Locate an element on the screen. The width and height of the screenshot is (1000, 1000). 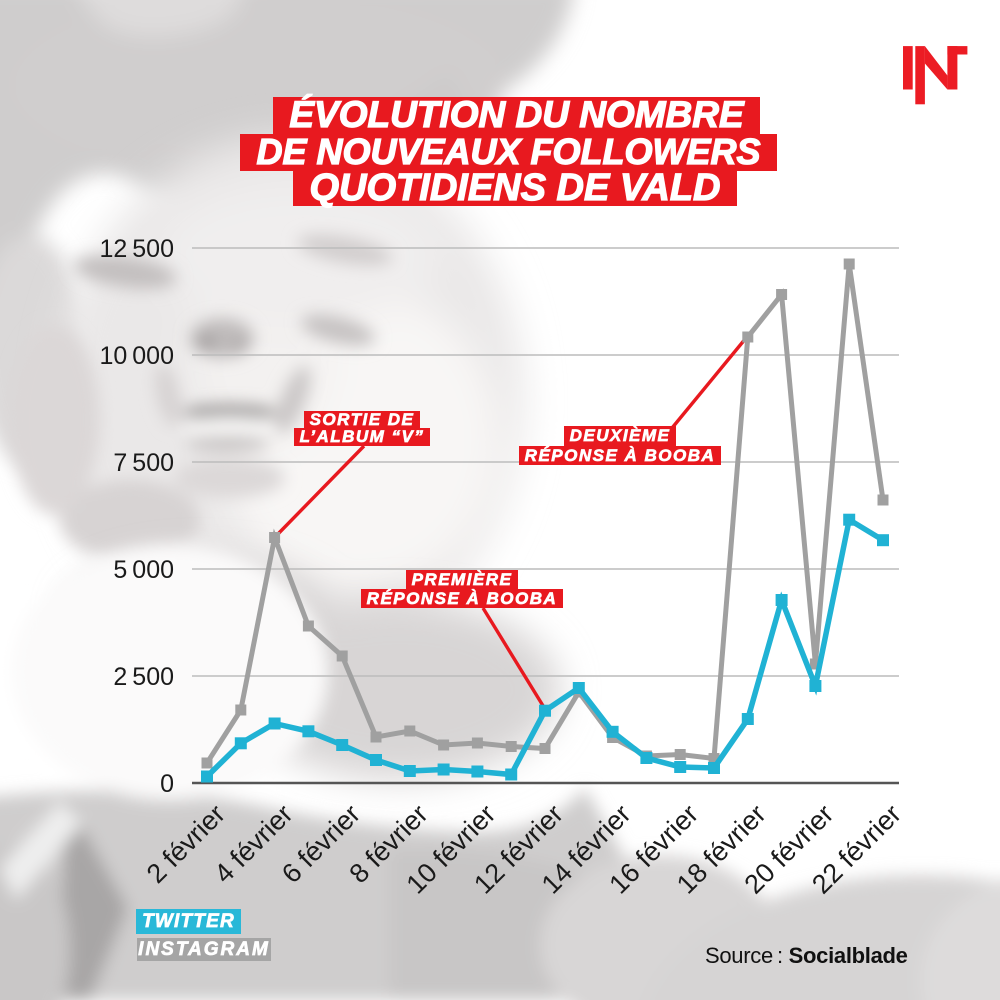
svg-text: 12 500 is located at coordinates (136, 249).